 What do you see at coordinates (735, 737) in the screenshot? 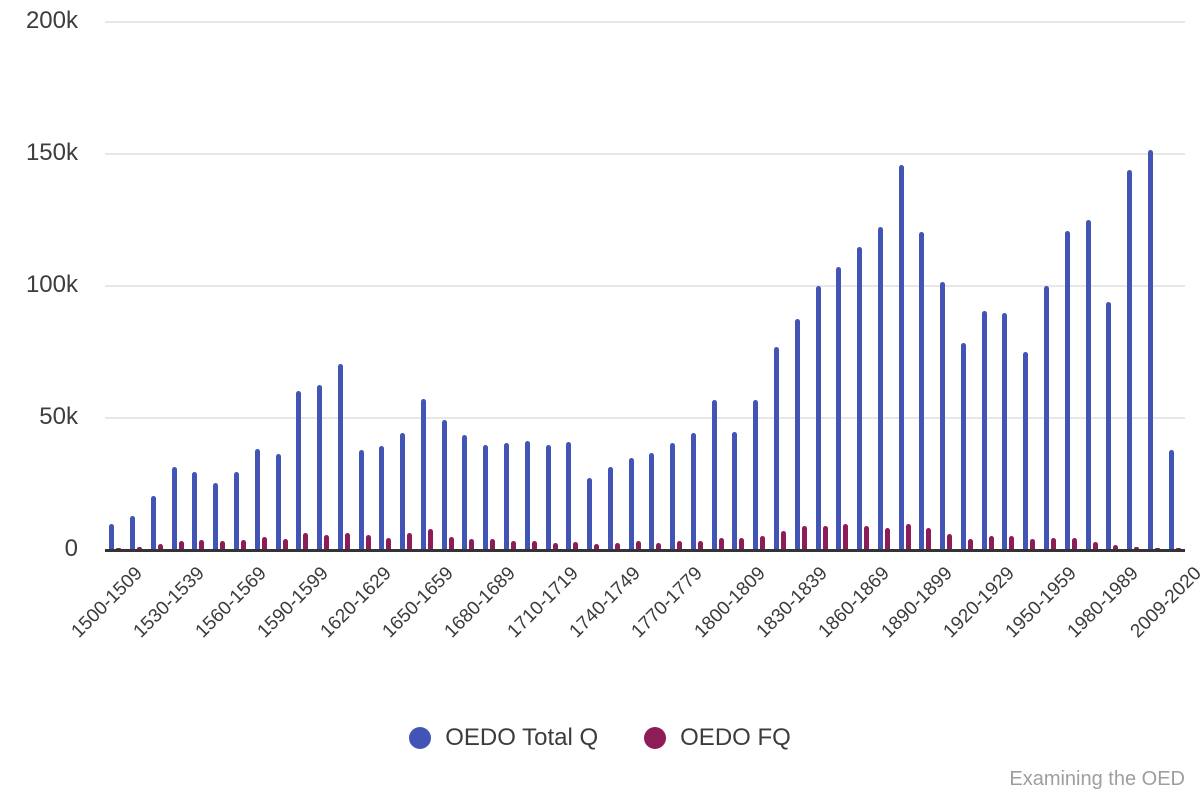
I see `legend-label-fq: OEDO FQ` at bounding box center [735, 737].